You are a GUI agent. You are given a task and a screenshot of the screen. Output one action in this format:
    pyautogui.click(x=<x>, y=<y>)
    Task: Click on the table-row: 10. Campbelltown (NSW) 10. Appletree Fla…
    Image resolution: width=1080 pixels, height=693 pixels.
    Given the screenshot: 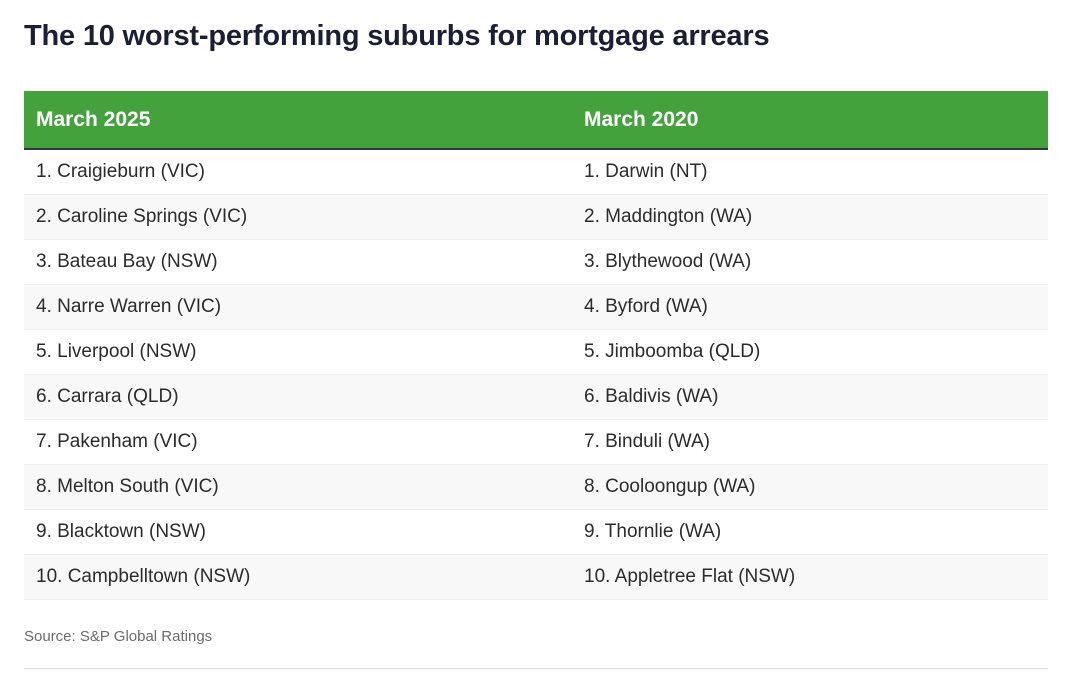 What is the action you would take?
    pyautogui.click(x=536, y=577)
    